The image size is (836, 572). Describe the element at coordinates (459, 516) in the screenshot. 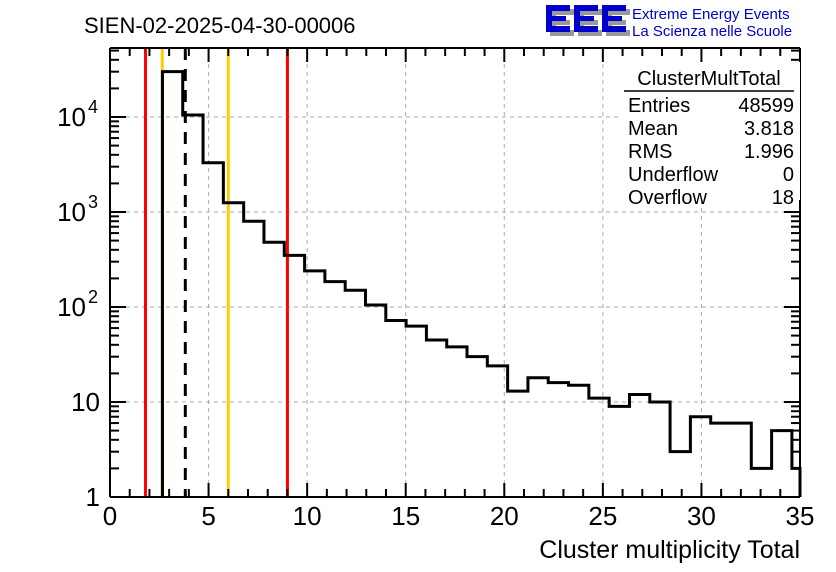

I see `x-axis-tick-labels: 0 5 10 15 20 25 30 35` at that location.